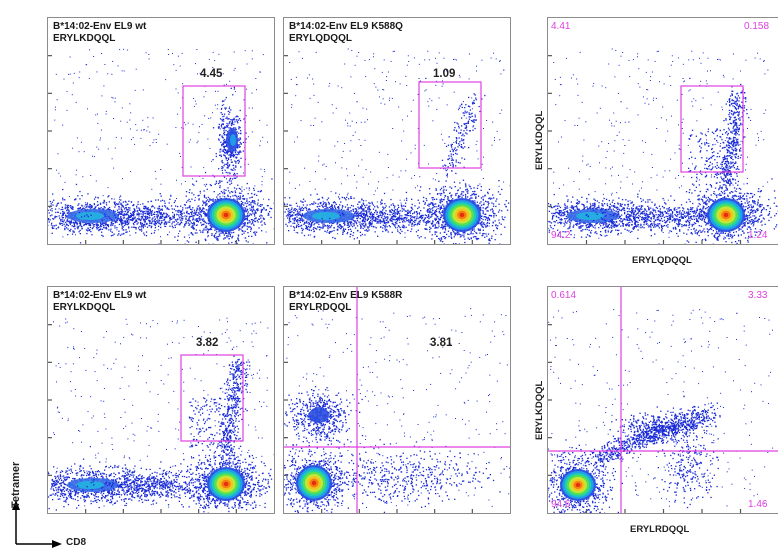  Describe the element at coordinates (660, 529) in the screenshot. I see `quad-xlabel-2: ERYLRDQQL` at that location.